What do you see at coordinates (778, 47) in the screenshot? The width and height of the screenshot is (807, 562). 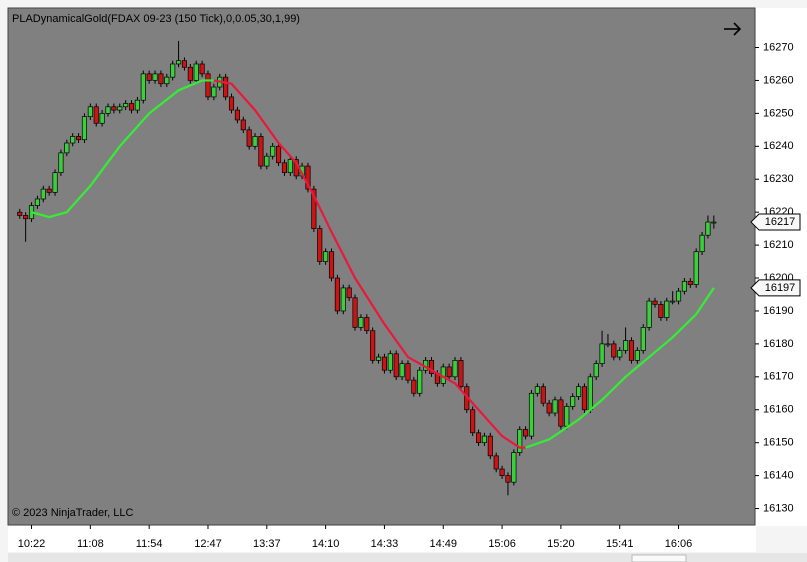 I see `y-tick-label: 16270` at bounding box center [778, 47].